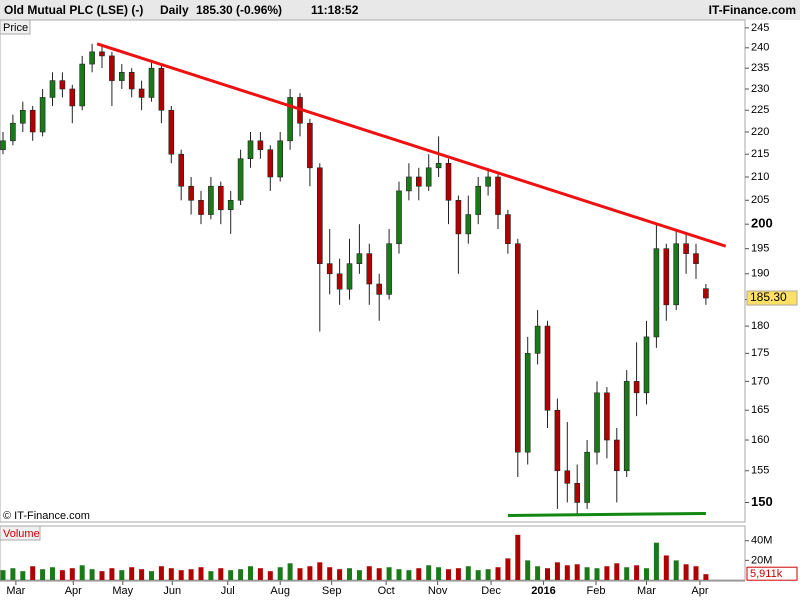 The image size is (800, 600). What do you see at coordinates (760, 326) in the screenshot?
I see `y-tick-label: 180` at bounding box center [760, 326].